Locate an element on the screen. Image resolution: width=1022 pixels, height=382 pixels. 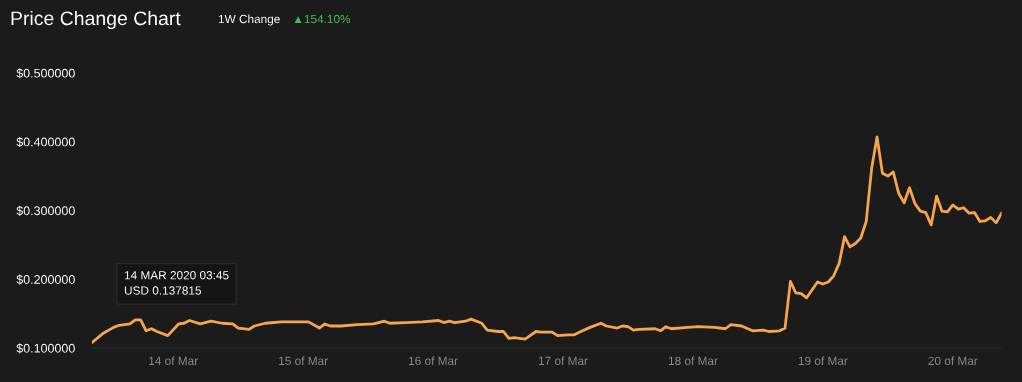
y-tick-label: $0.500000 is located at coordinates (45, 73).